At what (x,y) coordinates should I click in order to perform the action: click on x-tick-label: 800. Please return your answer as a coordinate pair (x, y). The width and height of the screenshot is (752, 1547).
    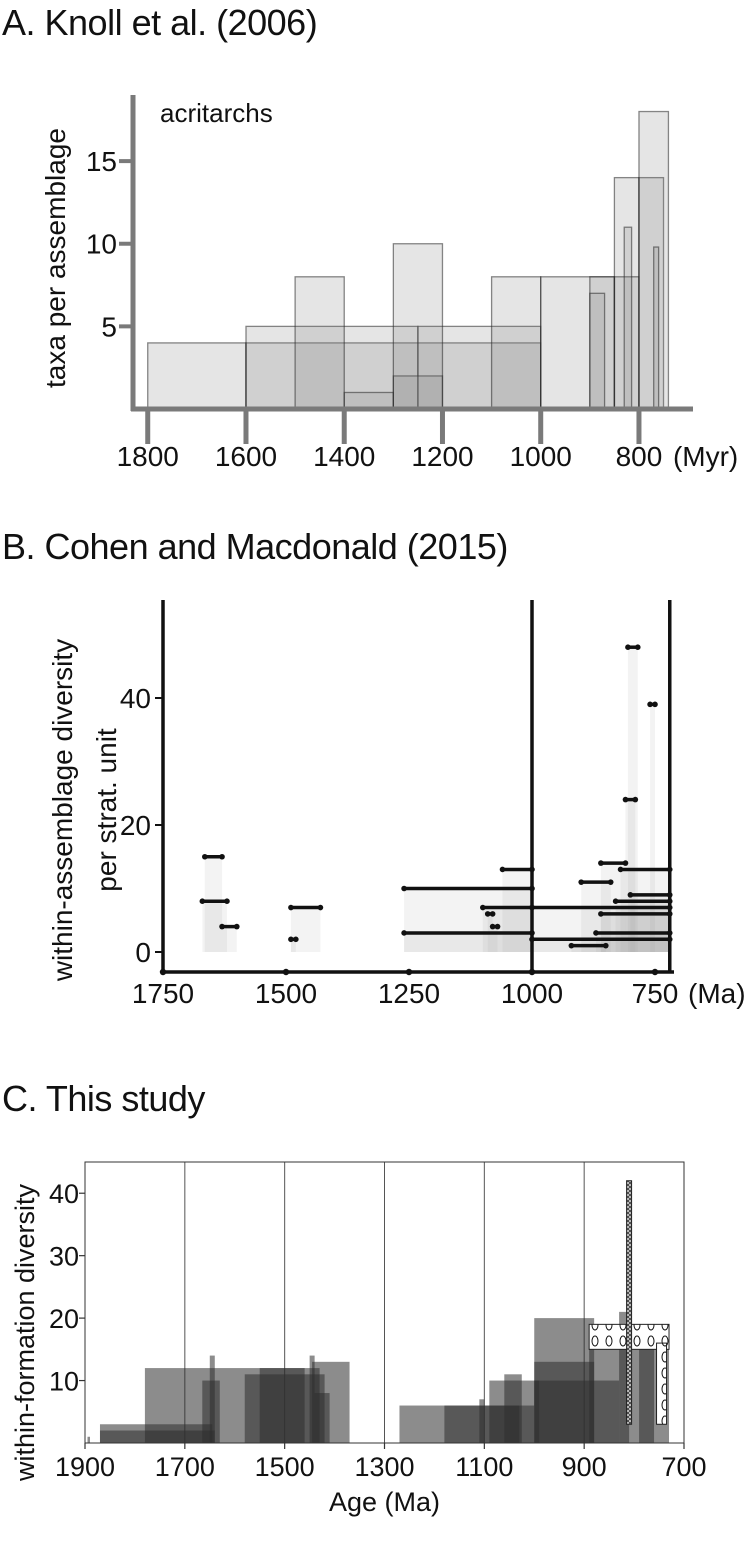
    Looking at the image, I should click on (639, 456).